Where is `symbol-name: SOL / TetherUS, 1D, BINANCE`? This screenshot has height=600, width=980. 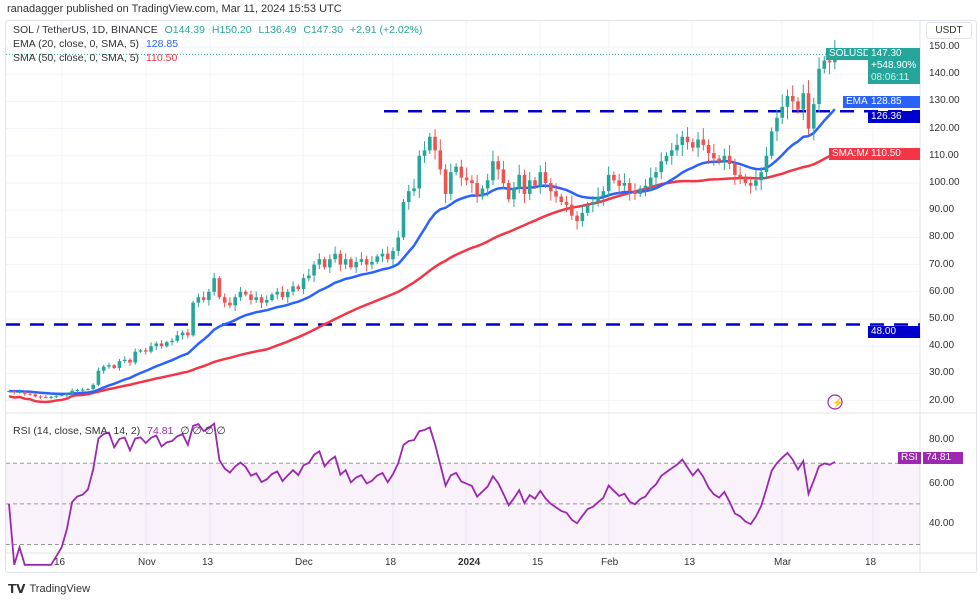 symbol-name: SOL / TetherUS, 1D, BINANCE is located at coordinates (85, 30).